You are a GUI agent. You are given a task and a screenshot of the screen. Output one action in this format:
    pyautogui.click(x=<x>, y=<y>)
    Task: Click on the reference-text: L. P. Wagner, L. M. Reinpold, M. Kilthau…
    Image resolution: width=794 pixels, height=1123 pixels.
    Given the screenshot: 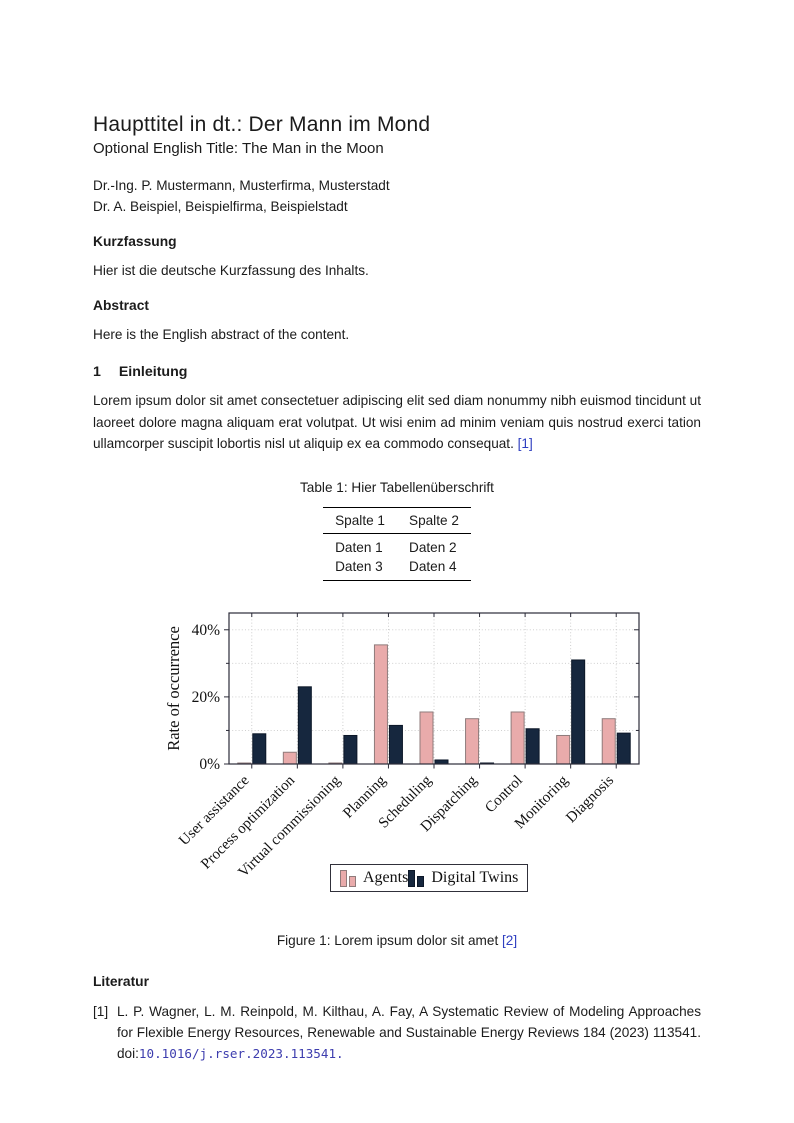 What is the action you would take?
    pyautogui.click(x=409, y=1032)
    